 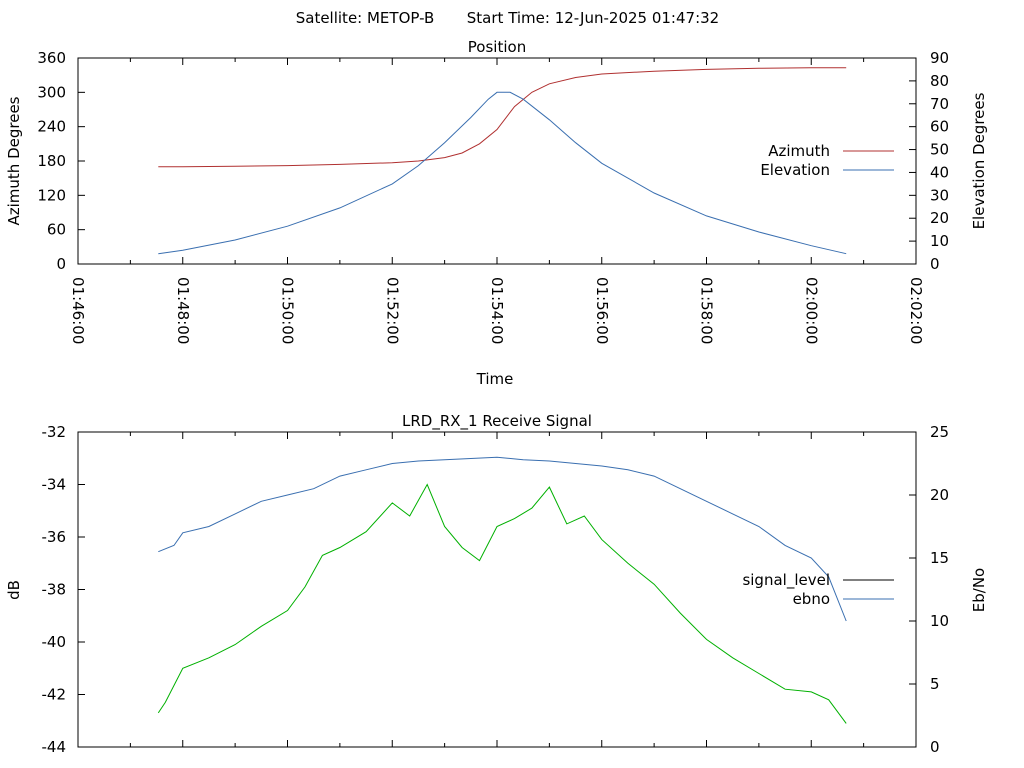 What do you see at coordinates (916, 310) in the screenshot?
I see `x-tick-label: 02:02:00` at bounding box center [916, 310].